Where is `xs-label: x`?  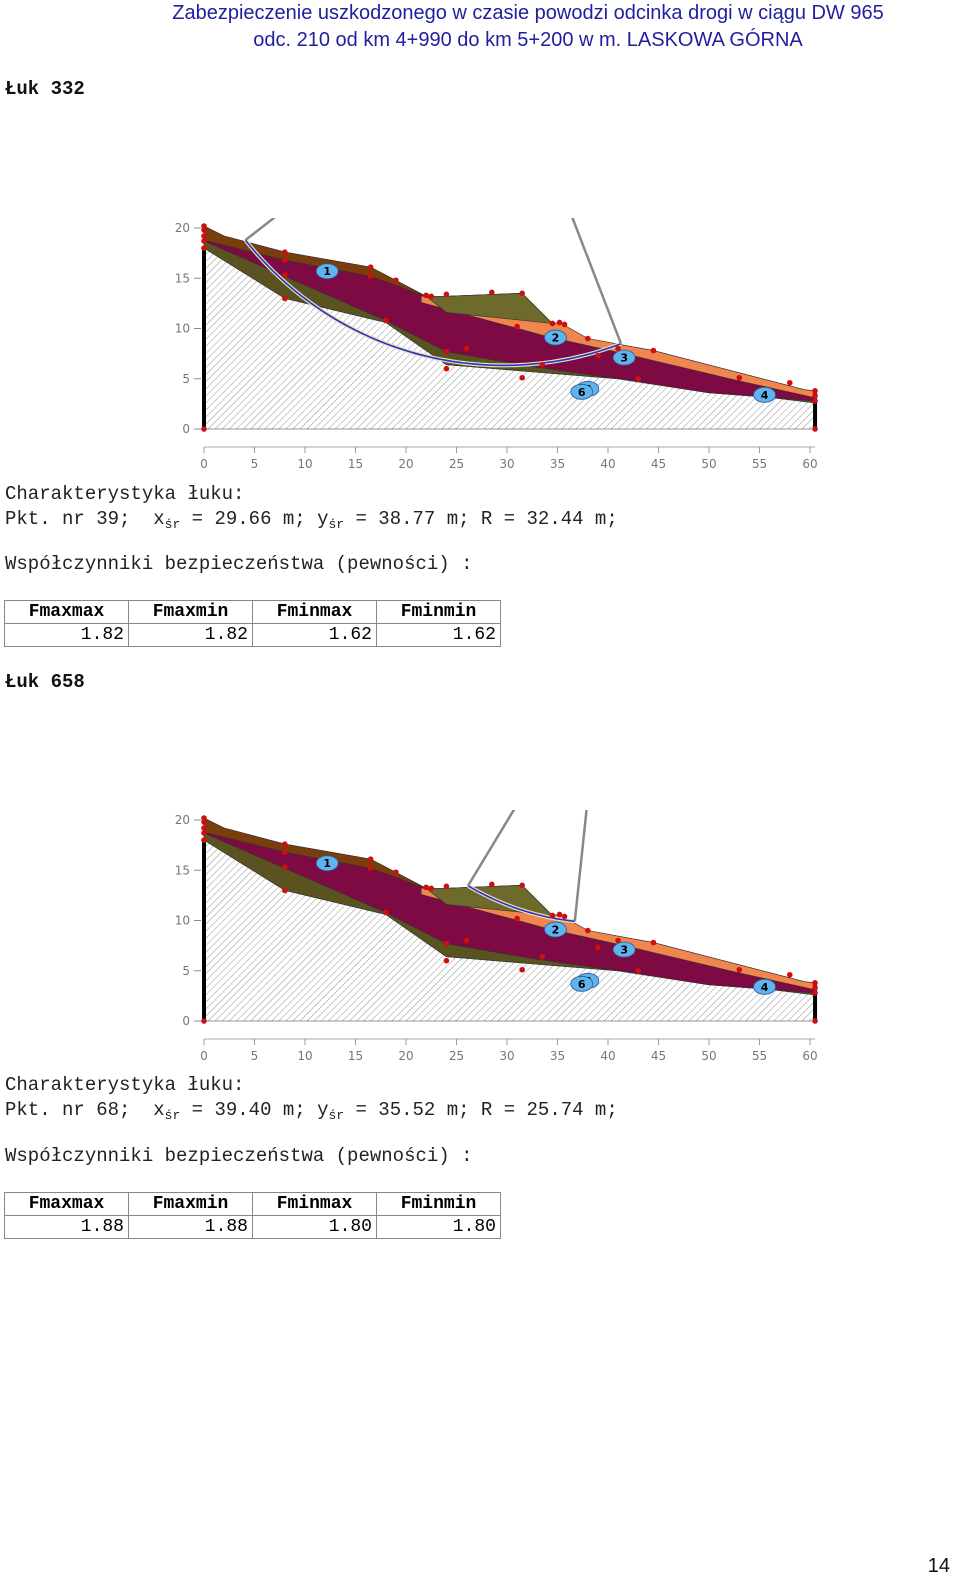
xs-label: x is located at coordinates (159, 1110).